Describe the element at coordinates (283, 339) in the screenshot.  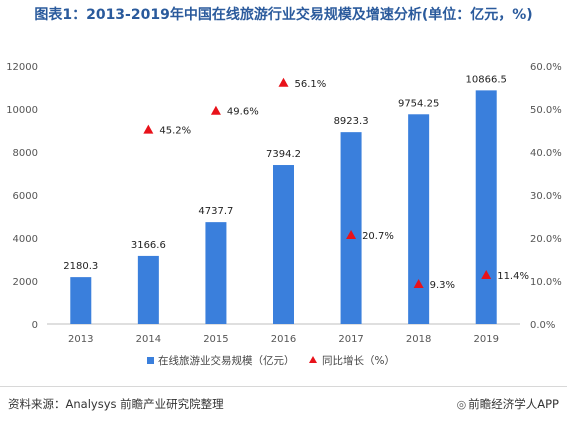
I see `x-tick-label: 2016` at that location.